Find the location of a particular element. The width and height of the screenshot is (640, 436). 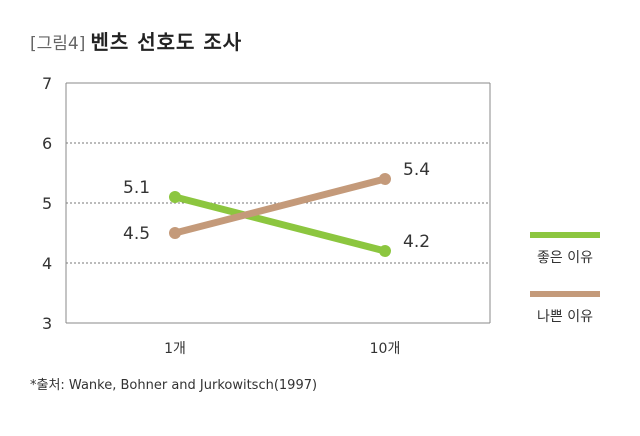

chart-title: [그림4] 벤츠 선호도 조사 is located at coordinates (136, 40).